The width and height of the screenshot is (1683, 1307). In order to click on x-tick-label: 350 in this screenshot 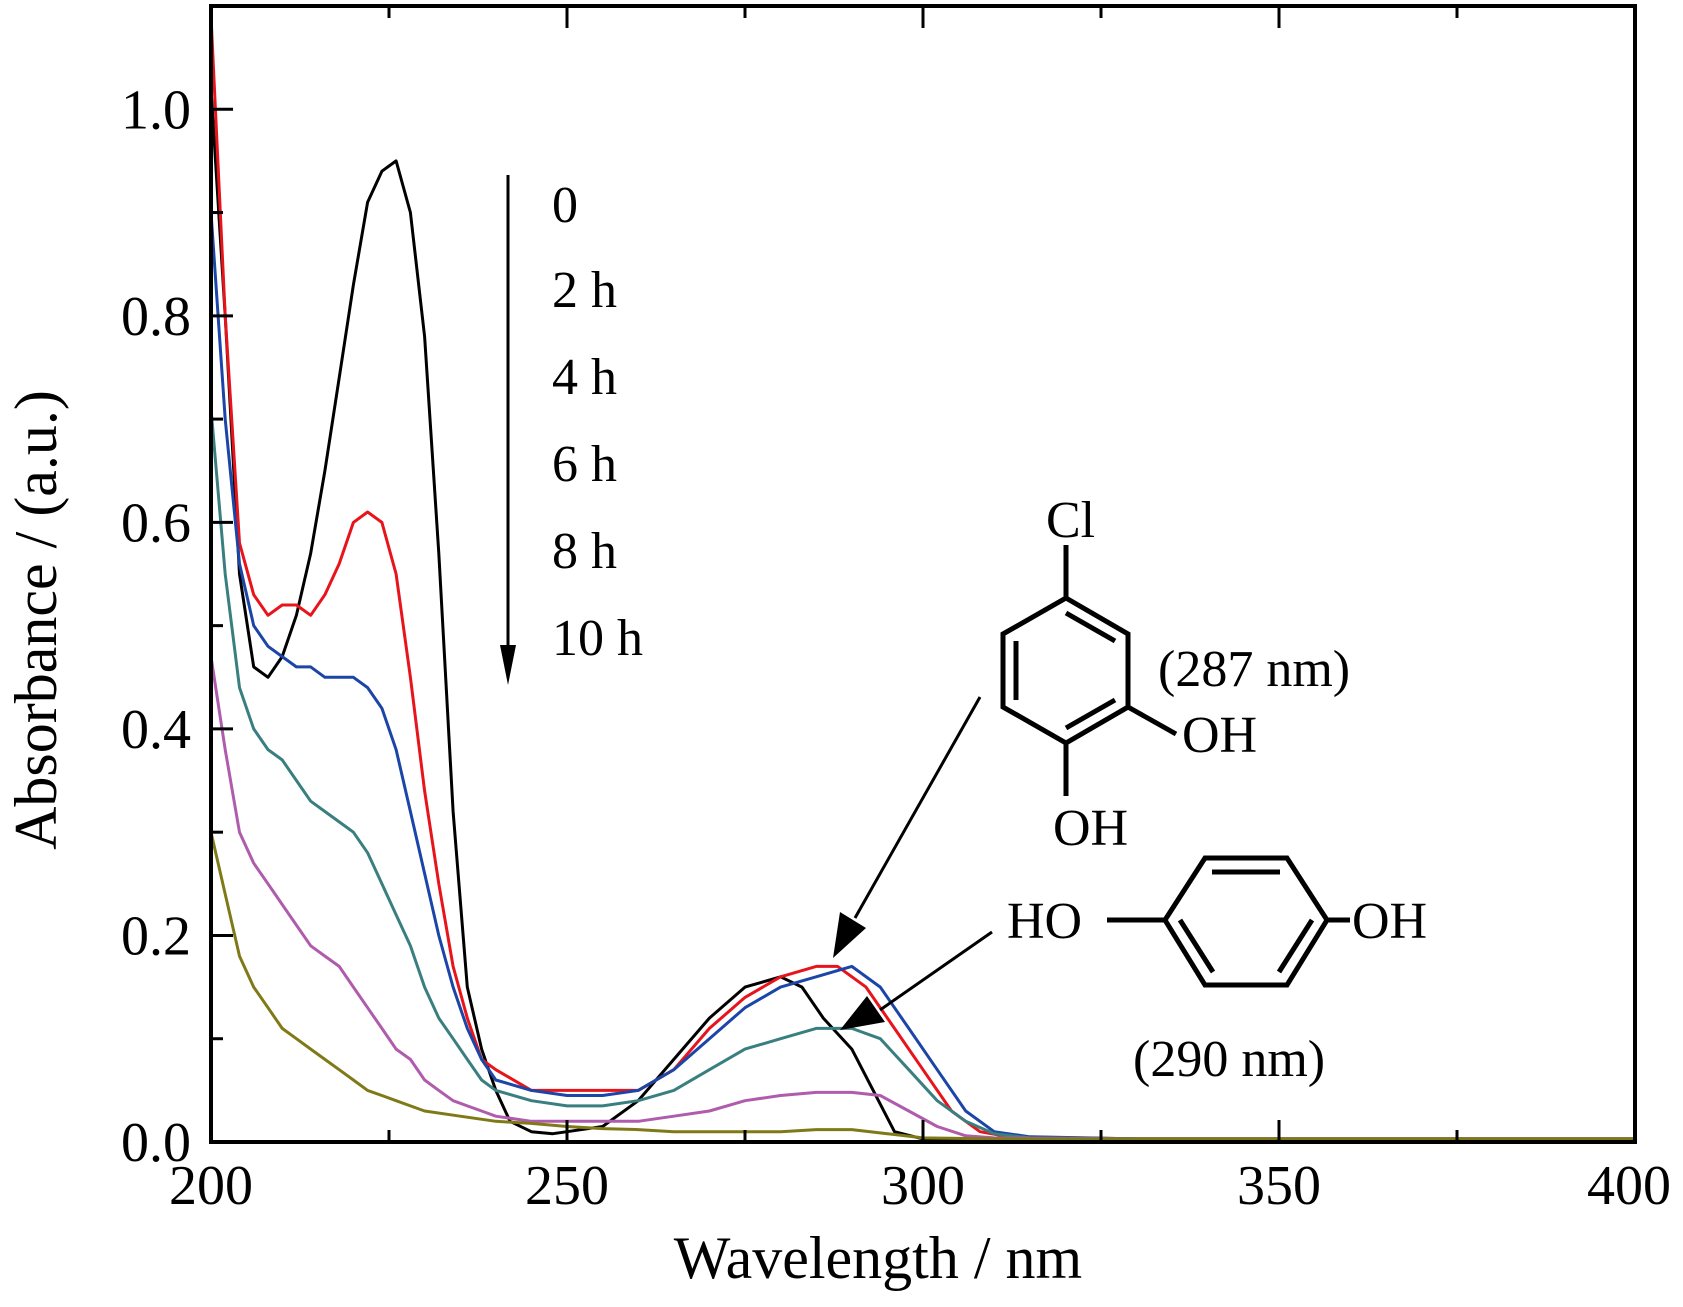, I will do `click(1279, 1186)`.